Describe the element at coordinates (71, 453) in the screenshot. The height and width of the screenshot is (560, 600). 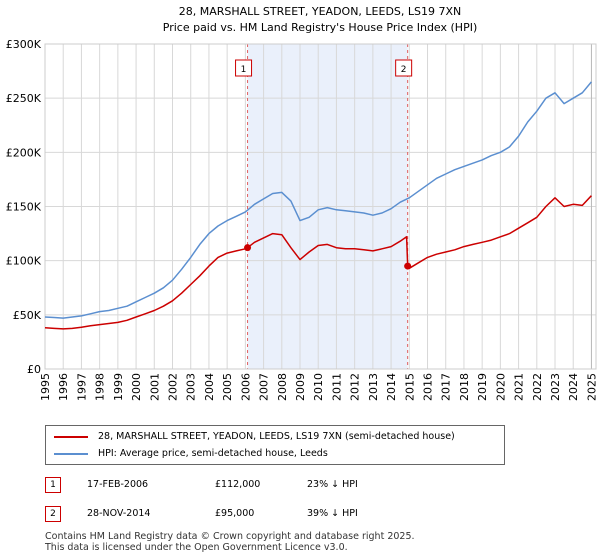
I see `legend-swatch-hpi` at that location.